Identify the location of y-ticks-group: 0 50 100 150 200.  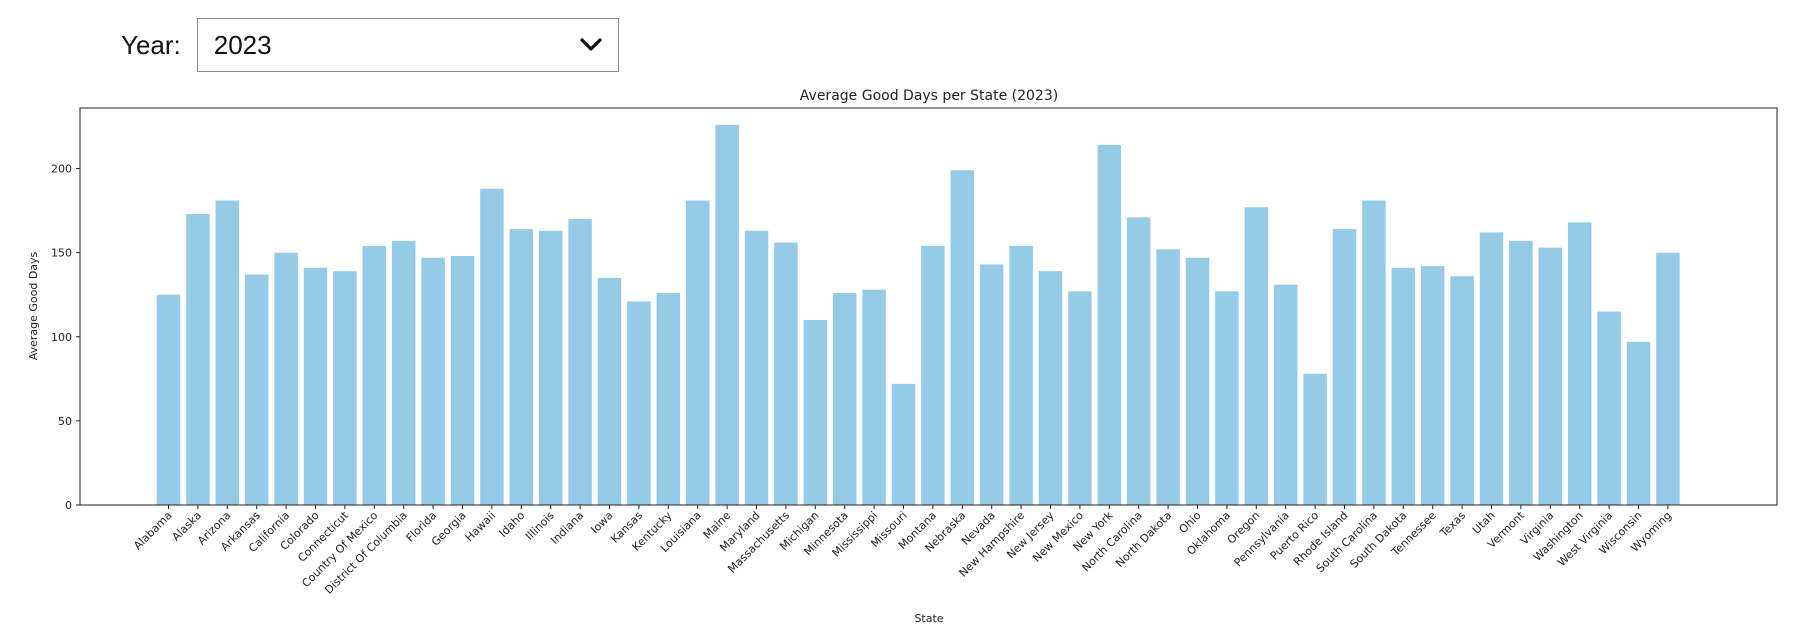
(65, 337).